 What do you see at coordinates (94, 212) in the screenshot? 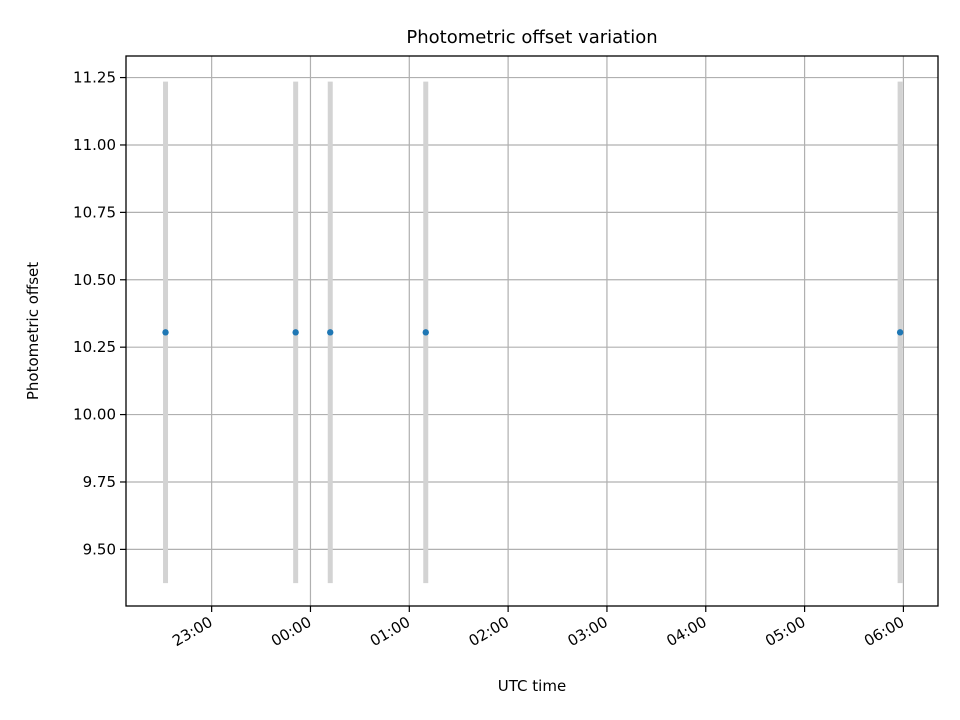
I see `y-tick-label: 10.75` at bounding box center [94, 212].